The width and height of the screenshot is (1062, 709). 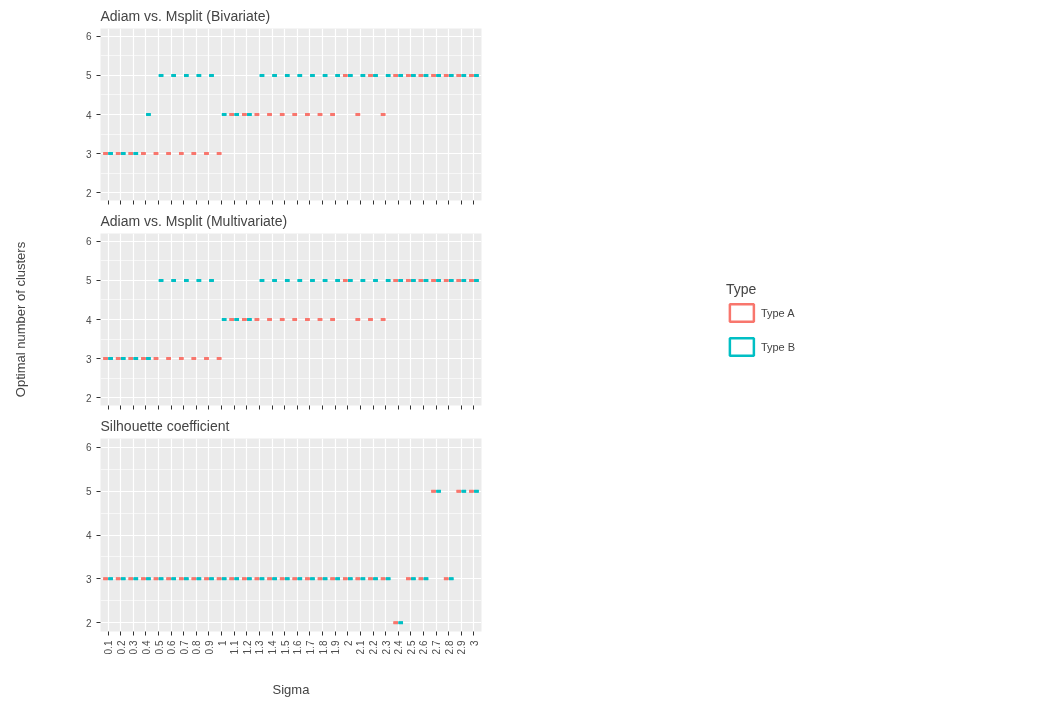 I want to click on x-tick-label: 0.2, so click(x=121, y=647).